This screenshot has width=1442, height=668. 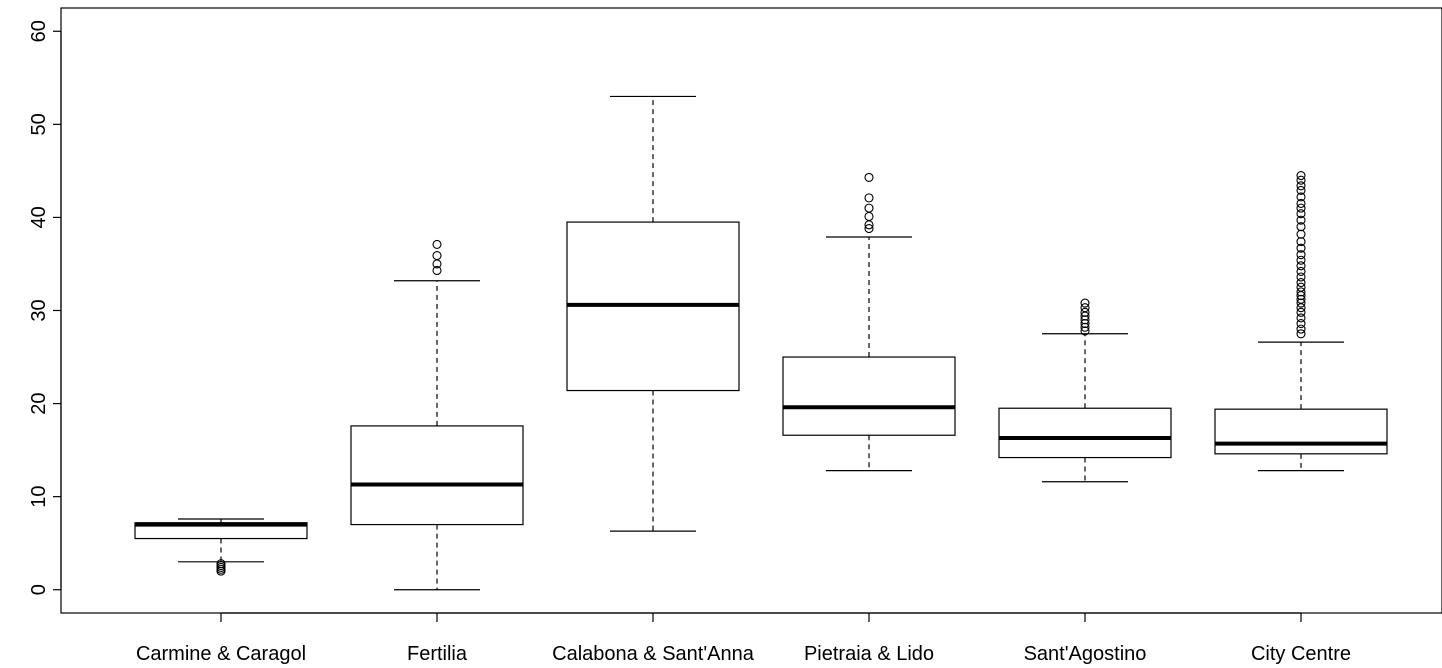 What do you see at coordinates (39, 31) in the screenshot?
I see `y-tick-label: 60` at bounding box center [39, 31].